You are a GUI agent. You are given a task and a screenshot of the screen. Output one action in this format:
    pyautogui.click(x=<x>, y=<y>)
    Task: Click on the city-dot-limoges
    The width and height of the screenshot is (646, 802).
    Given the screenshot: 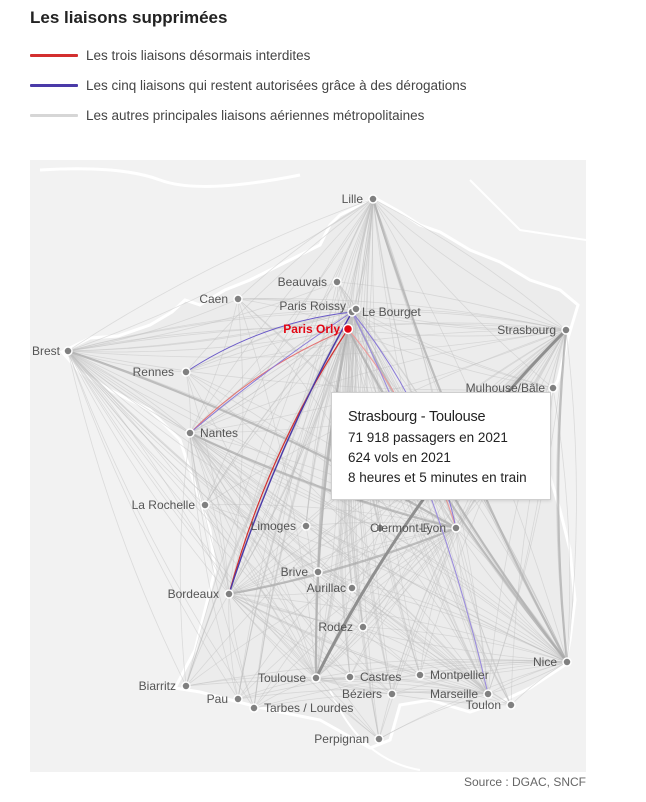 What is the action you would take?
    pyautogui.click(x=306, y=526)
    